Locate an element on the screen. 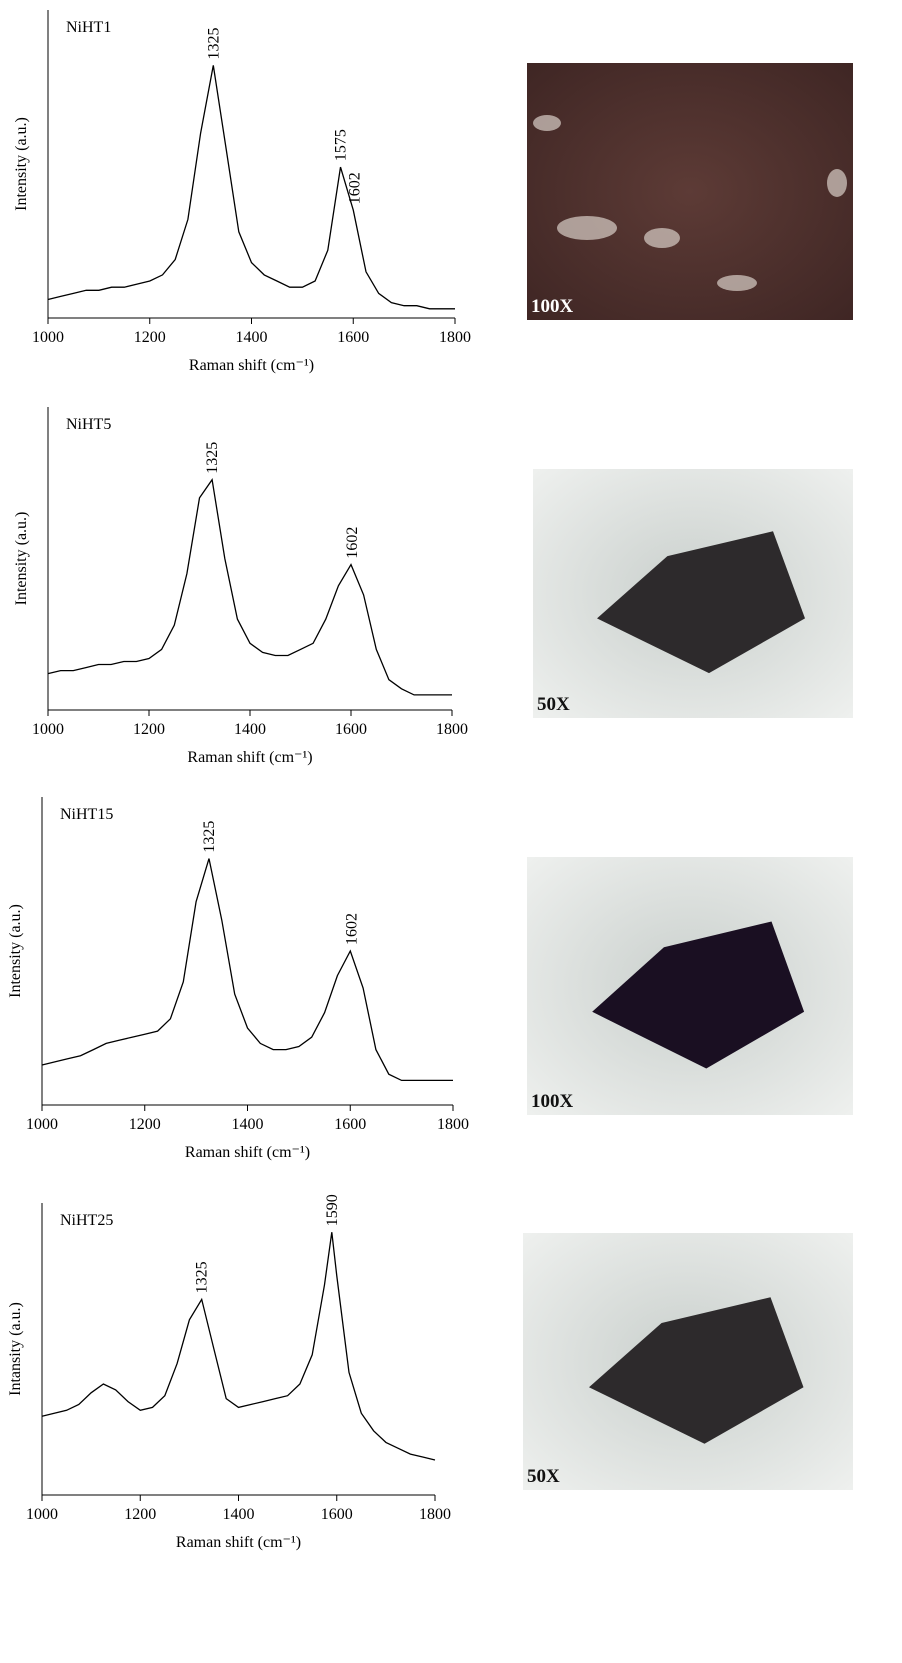 The image size is (902, 1663). peak-label: 1590 is located at coordinates (332, 1210).